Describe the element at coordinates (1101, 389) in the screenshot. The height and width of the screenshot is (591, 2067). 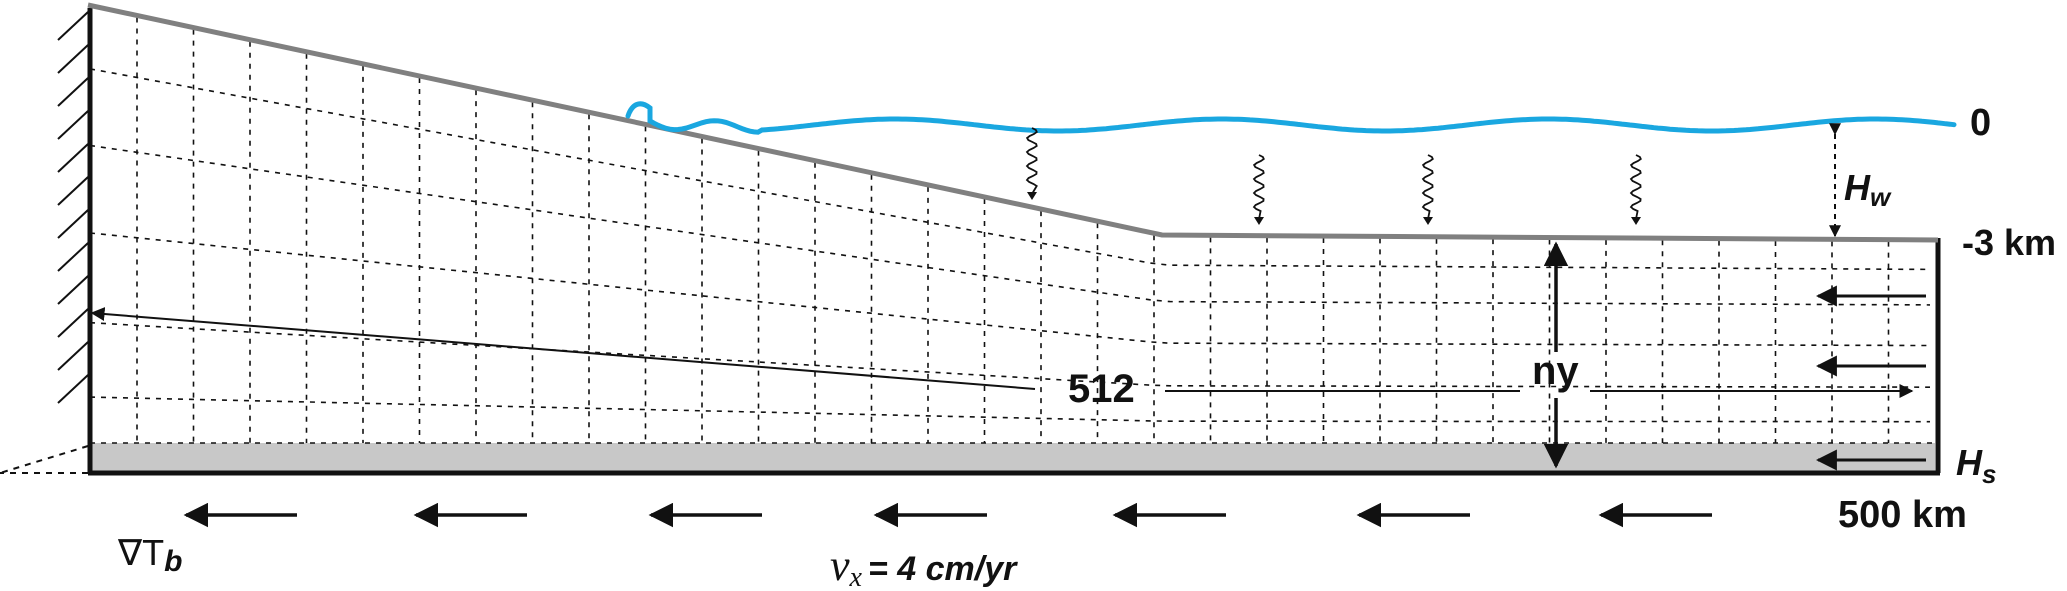
I see `nx-label: 512` at that location.